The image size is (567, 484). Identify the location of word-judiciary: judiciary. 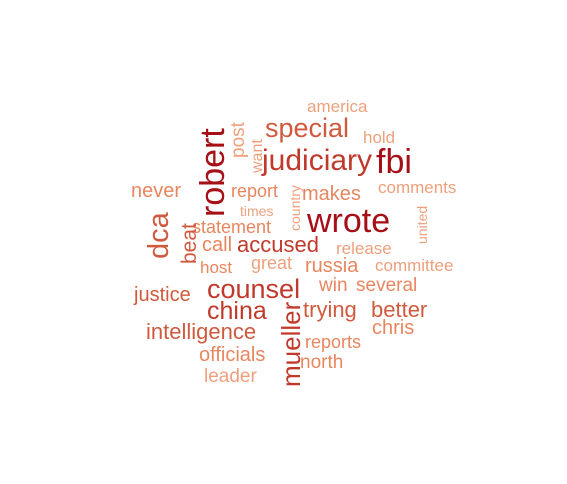
(316, 160).